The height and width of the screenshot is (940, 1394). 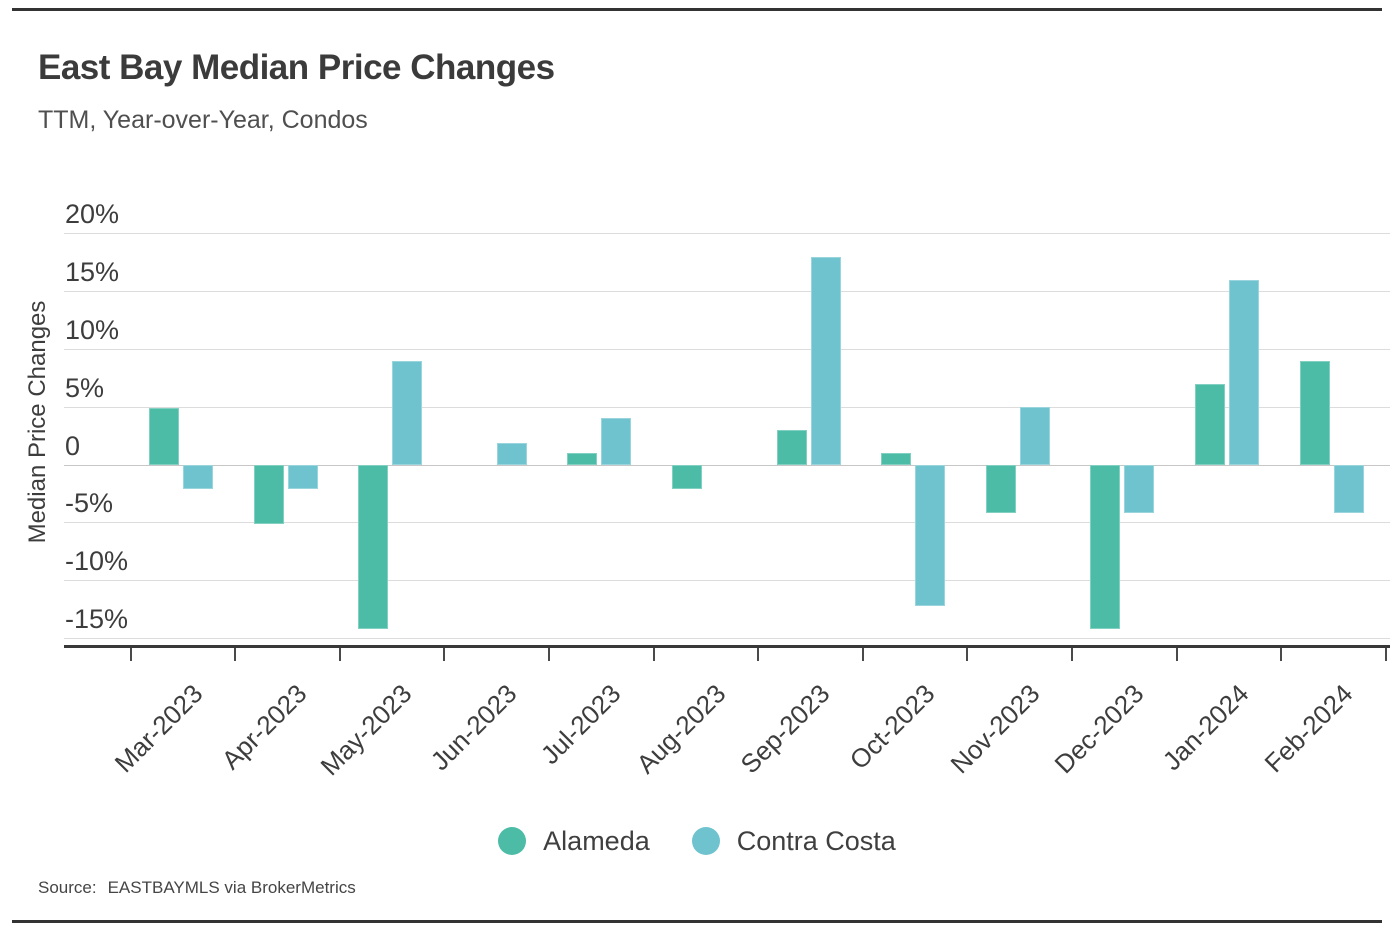 What do you see at coordinates (97, 561) in the screenshot?
I see `y-tick-label: -10%` at bounding box center [97, 561].